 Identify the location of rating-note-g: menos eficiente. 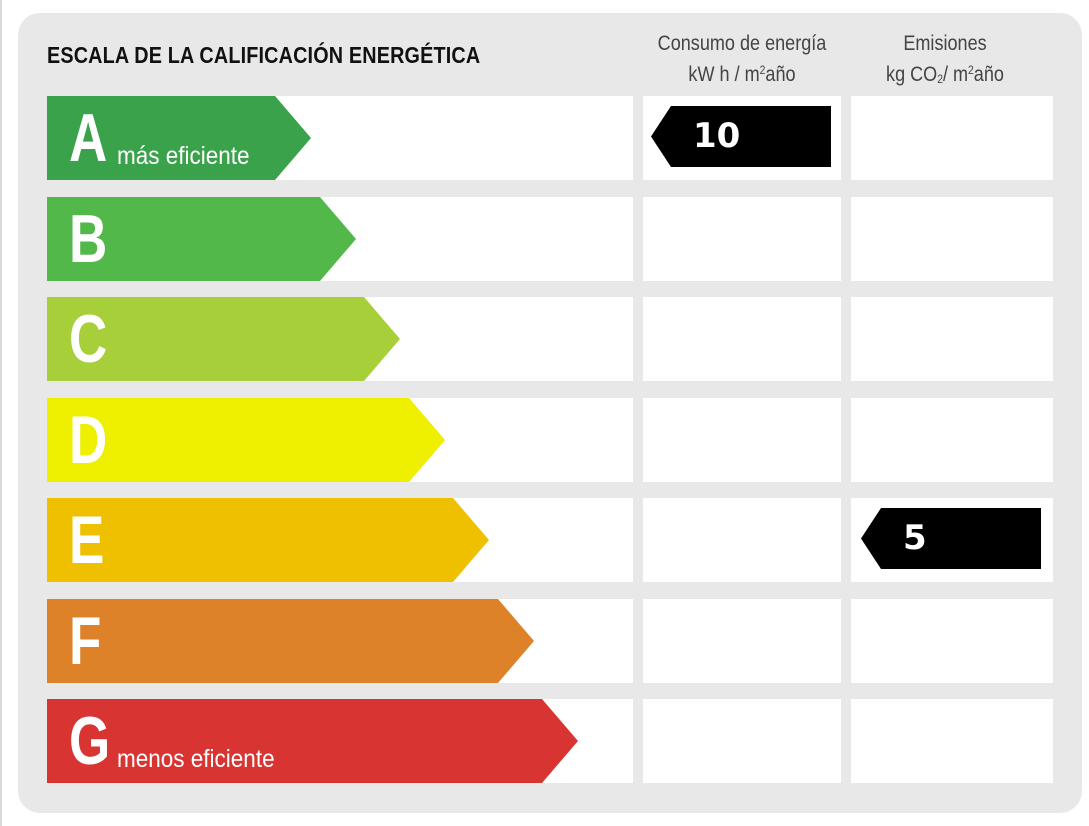
(196, 759).